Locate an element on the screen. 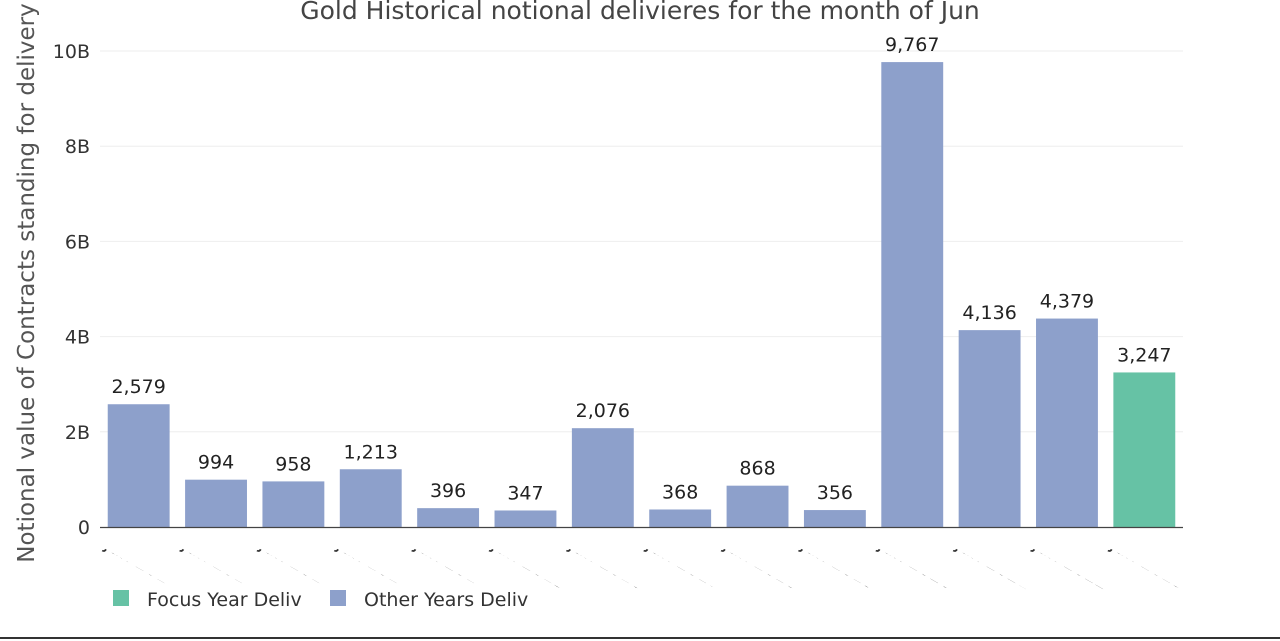  bar-value-label: 4,379 is located at coordinates (1067, 302).